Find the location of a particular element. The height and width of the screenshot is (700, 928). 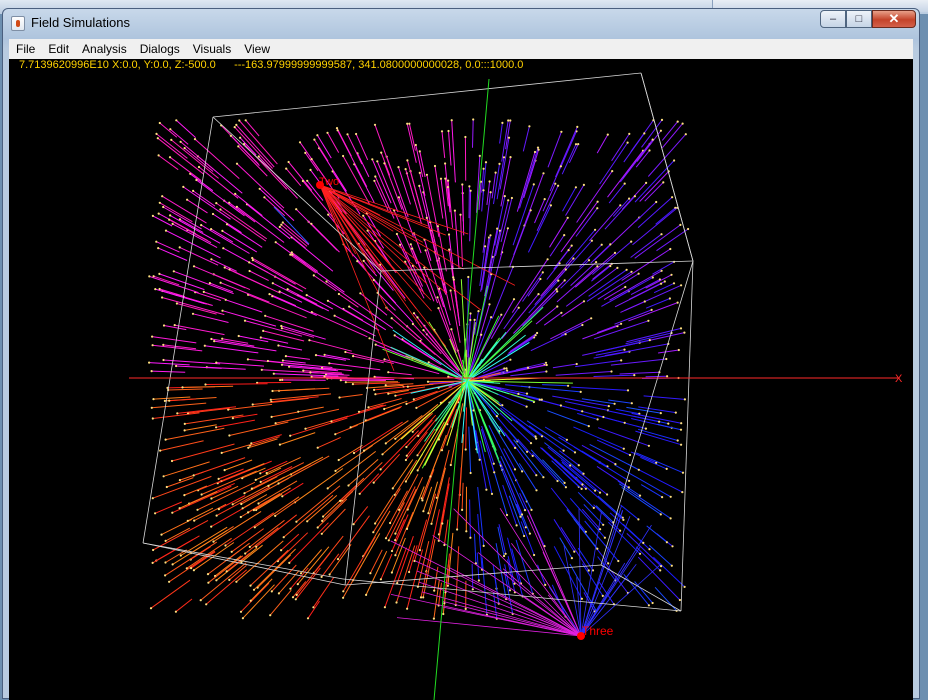

charge-three: Three is located at coordinates (595, 632).